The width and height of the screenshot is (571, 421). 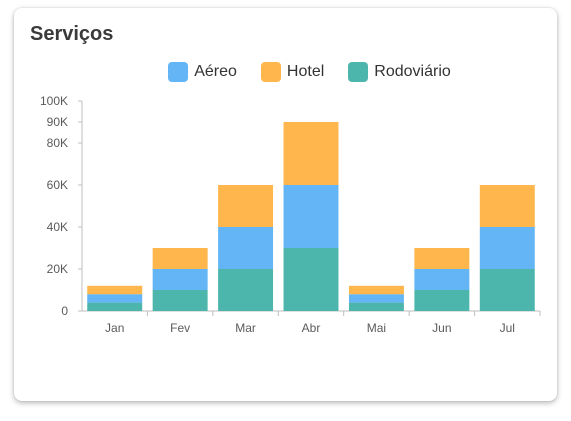 I want to click on legend-item-aereo: Aéreo, so click(x=202, y=72).